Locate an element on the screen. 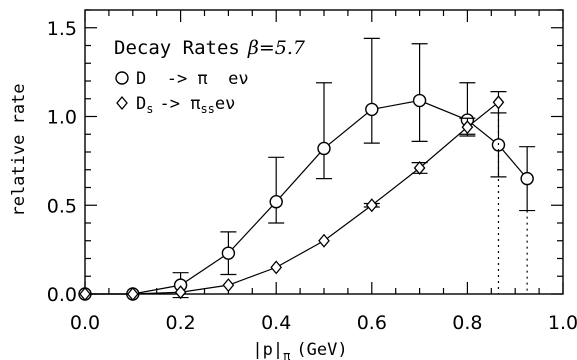 The width and height of the screenshot is (577, 360). y-tick-label: 1.0 is located at coordinates (62, 118).